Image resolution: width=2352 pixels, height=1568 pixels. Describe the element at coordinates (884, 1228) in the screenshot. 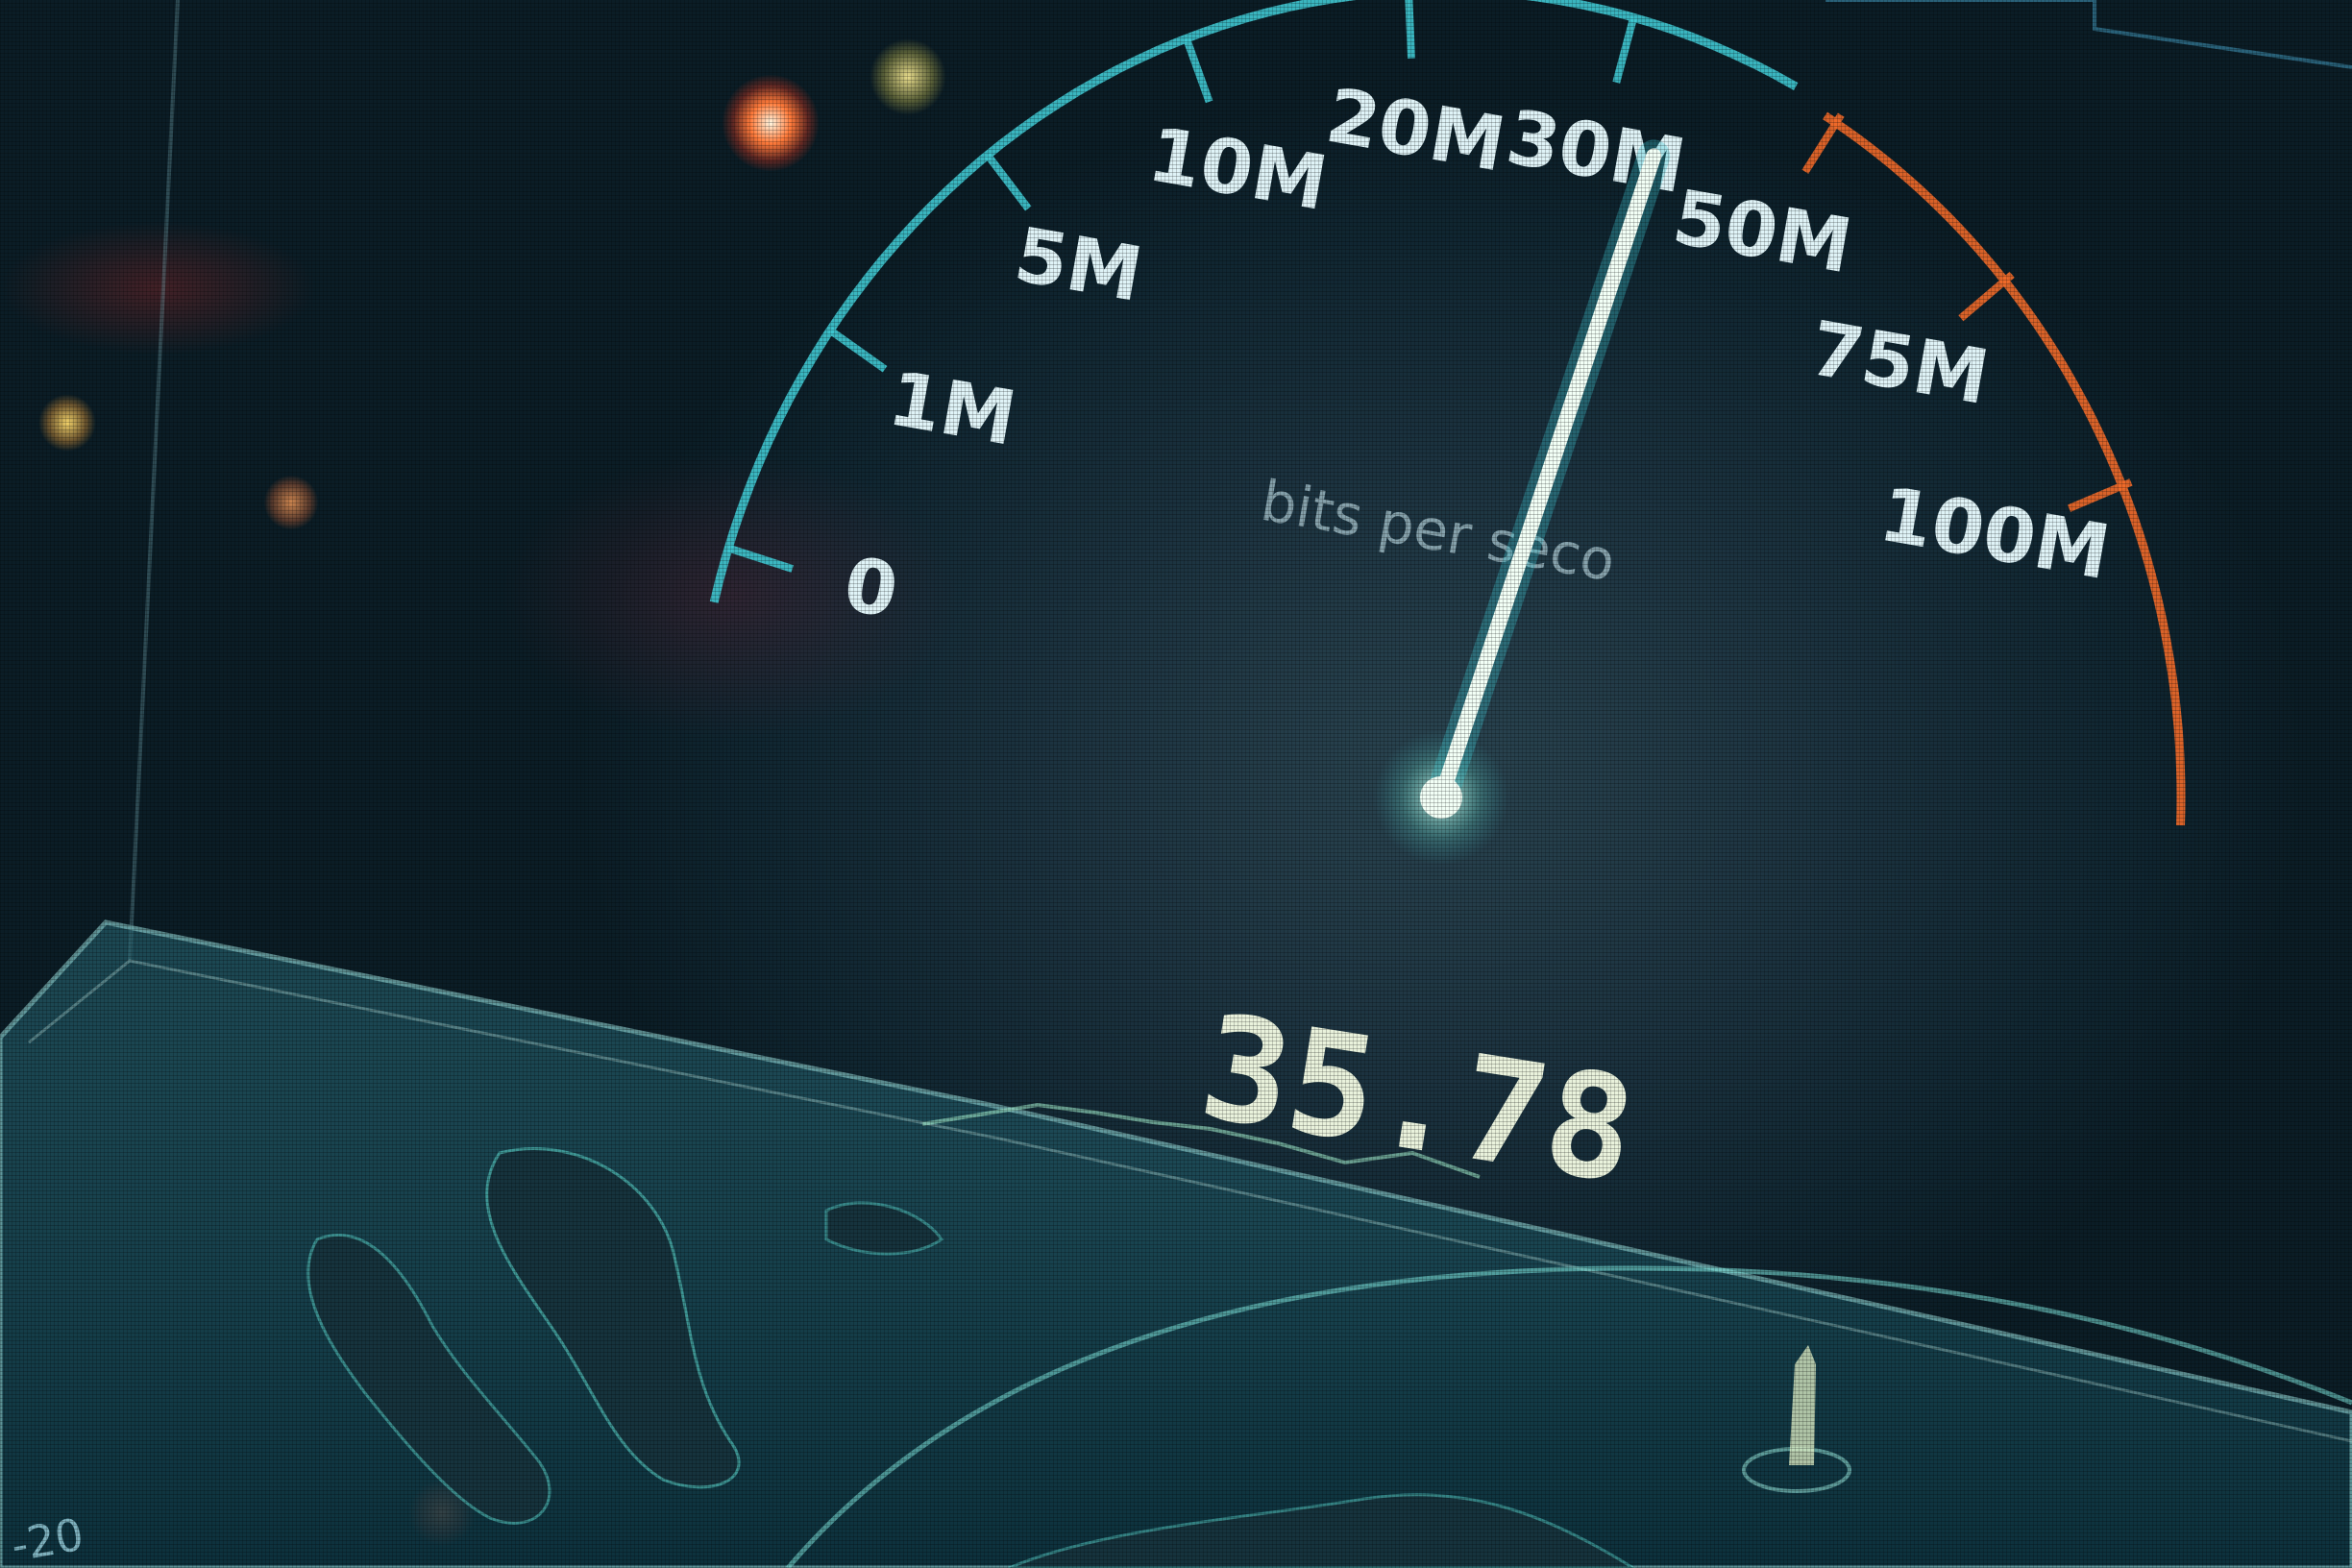

I see `map-island-small` at that location.